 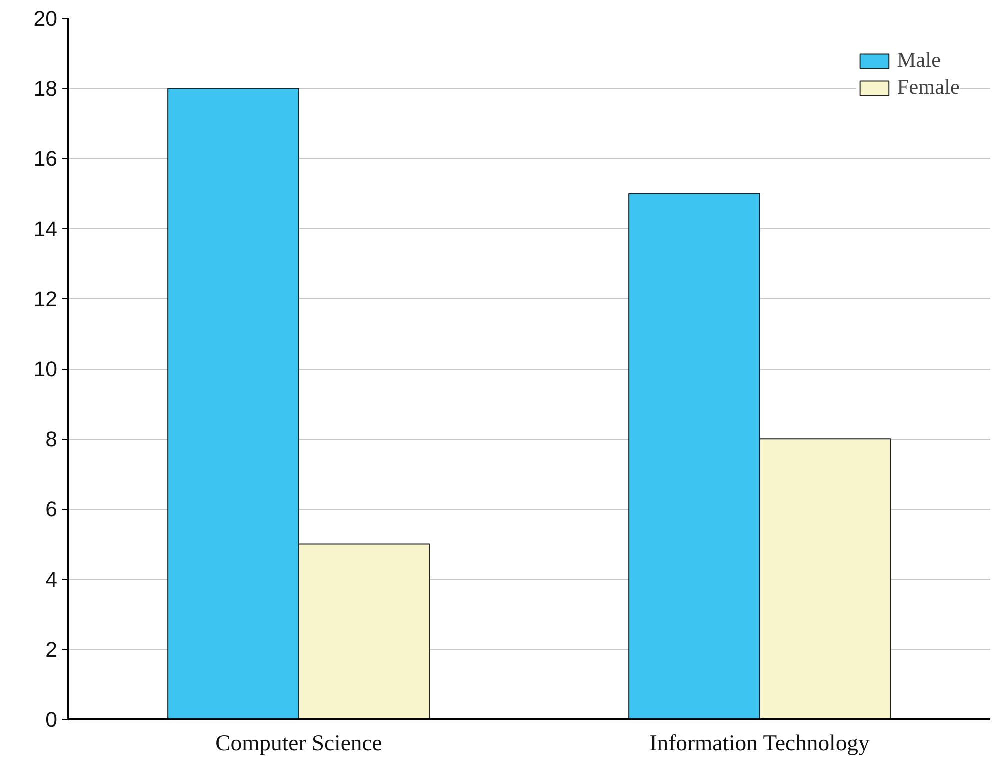 I want to click on legend-label: Male, so click(x=919, y=60).